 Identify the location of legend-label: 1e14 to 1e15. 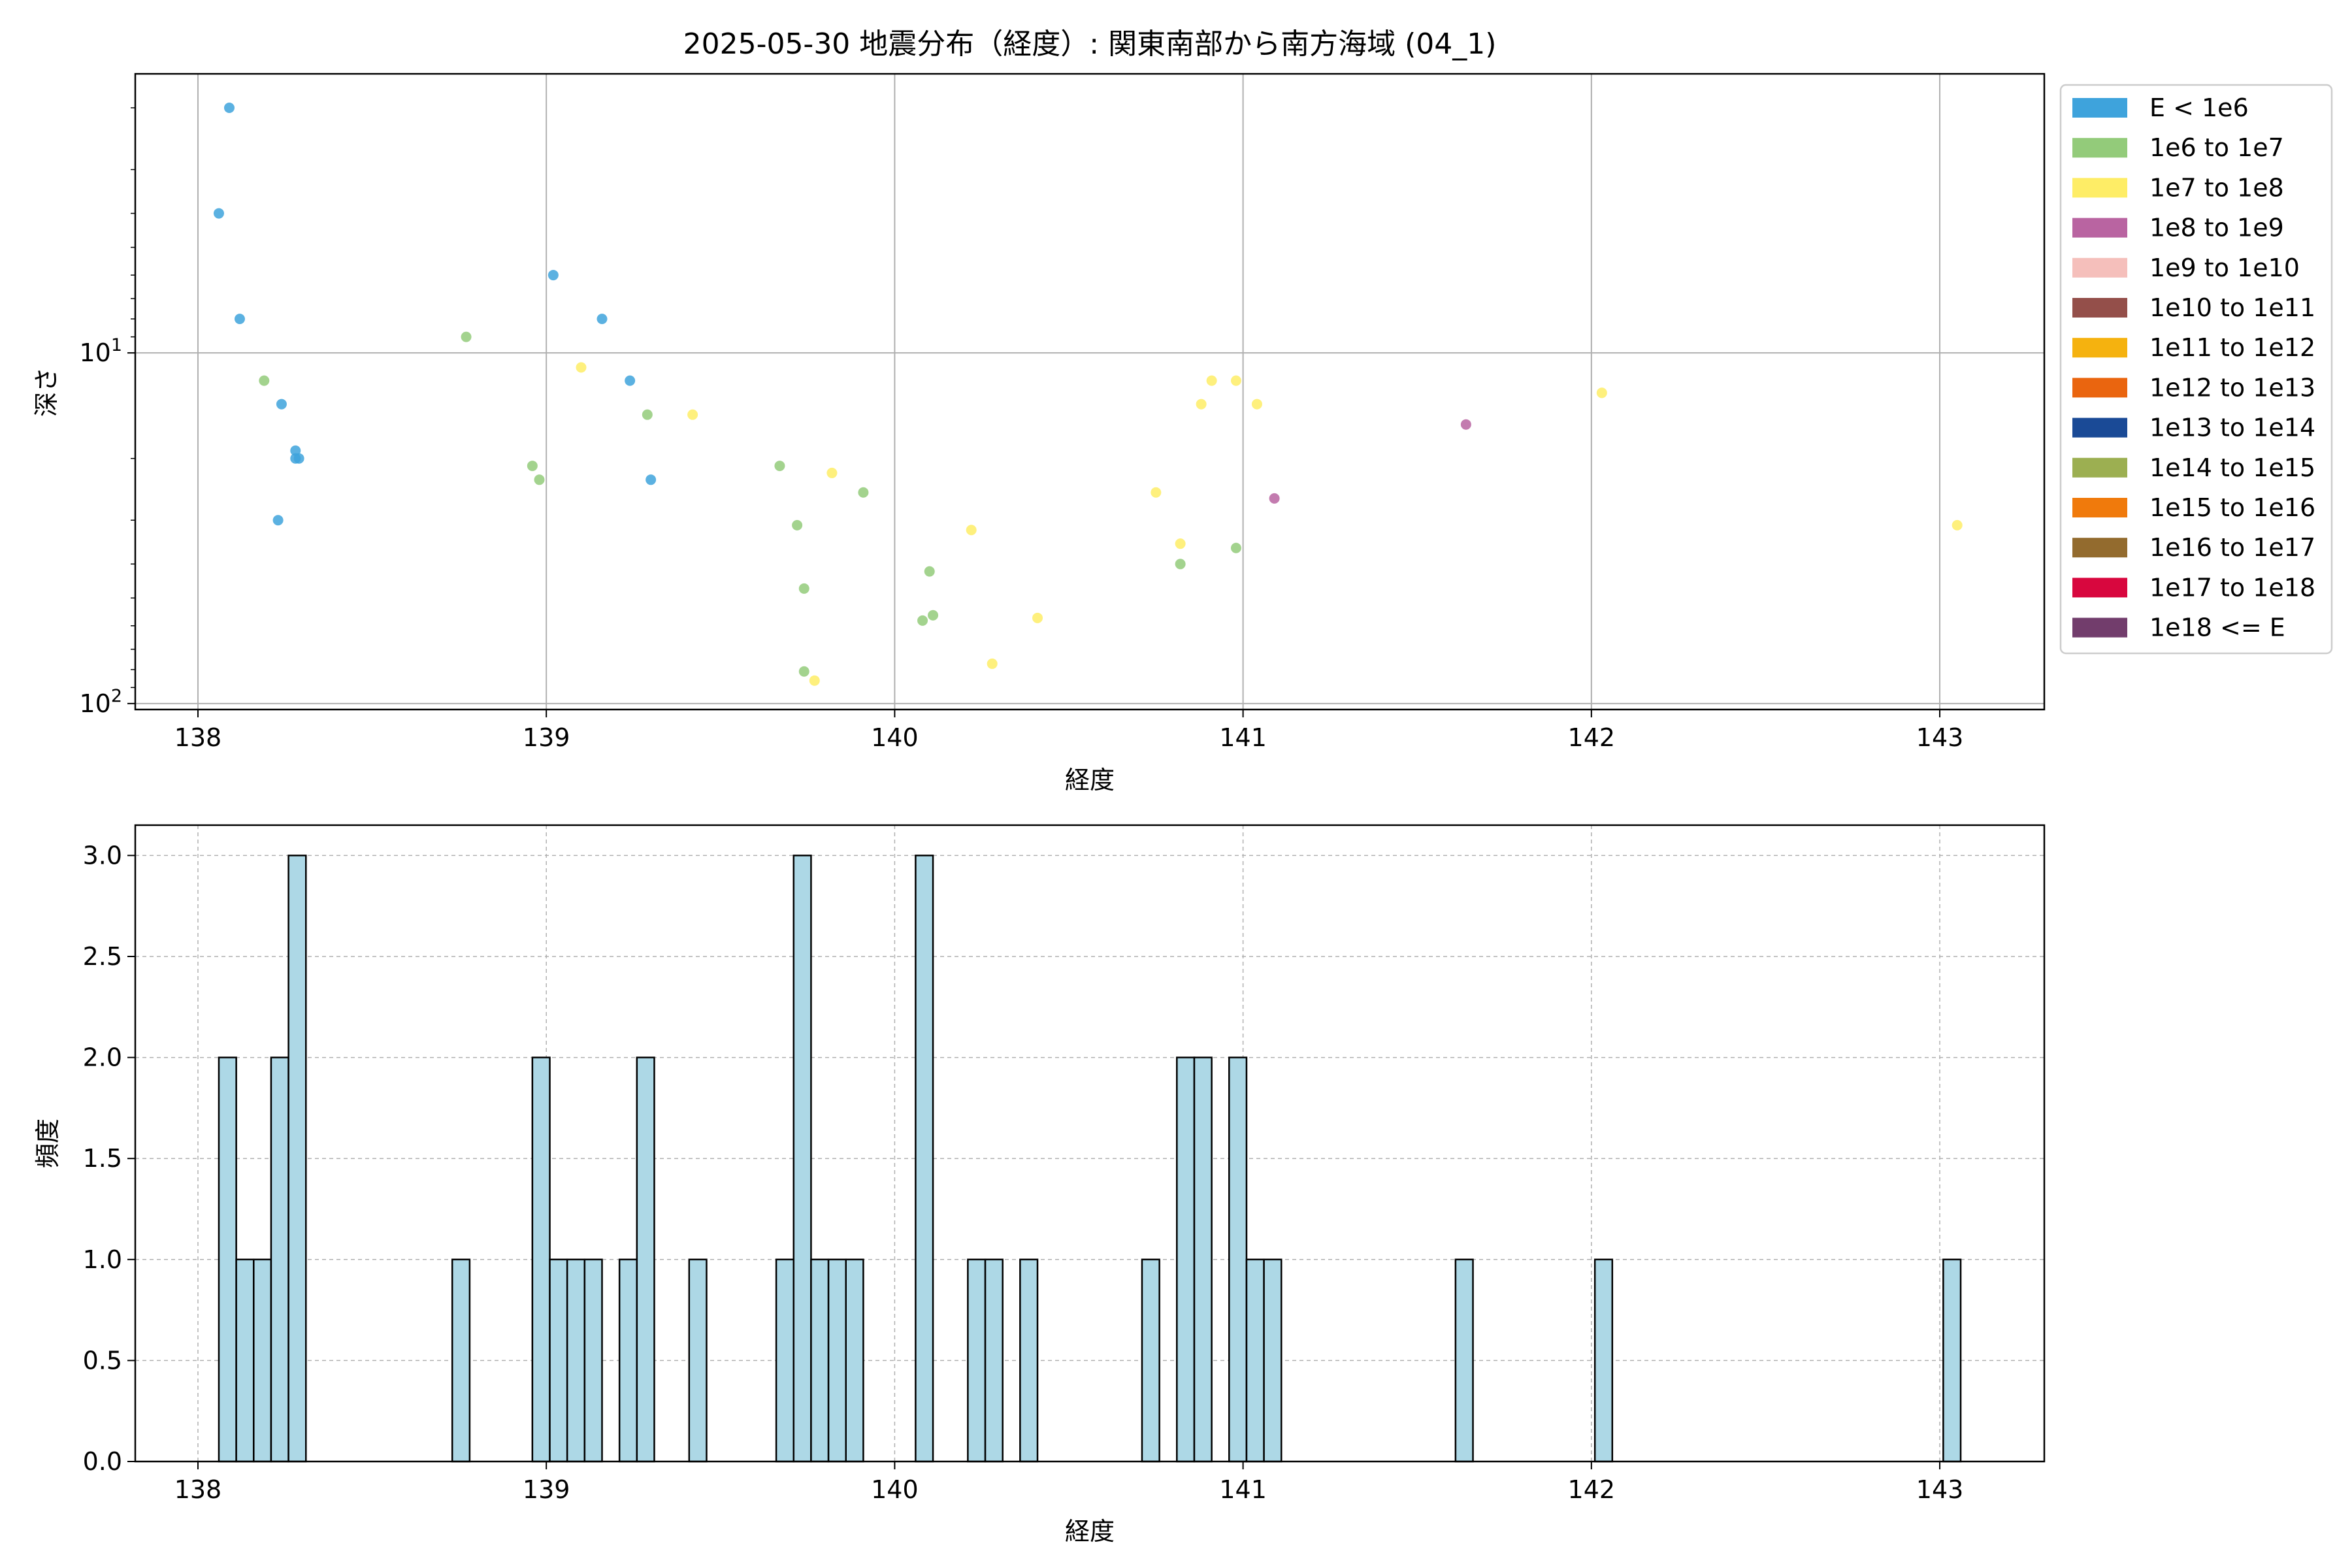
(2232, 467).